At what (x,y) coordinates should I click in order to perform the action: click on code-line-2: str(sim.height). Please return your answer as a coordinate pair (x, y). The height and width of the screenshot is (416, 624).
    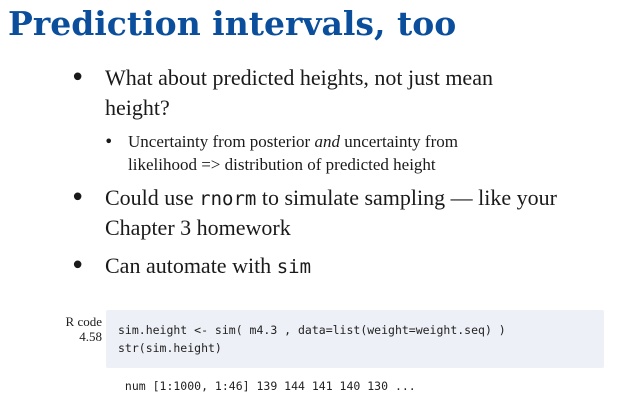
    Looking at the image, I should click on (170, 348).